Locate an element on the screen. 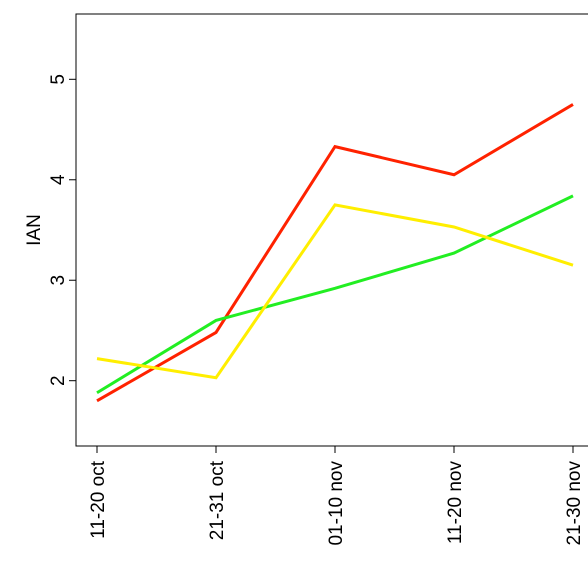  y-tick-label: 2 is located at coordinates (58, 380).